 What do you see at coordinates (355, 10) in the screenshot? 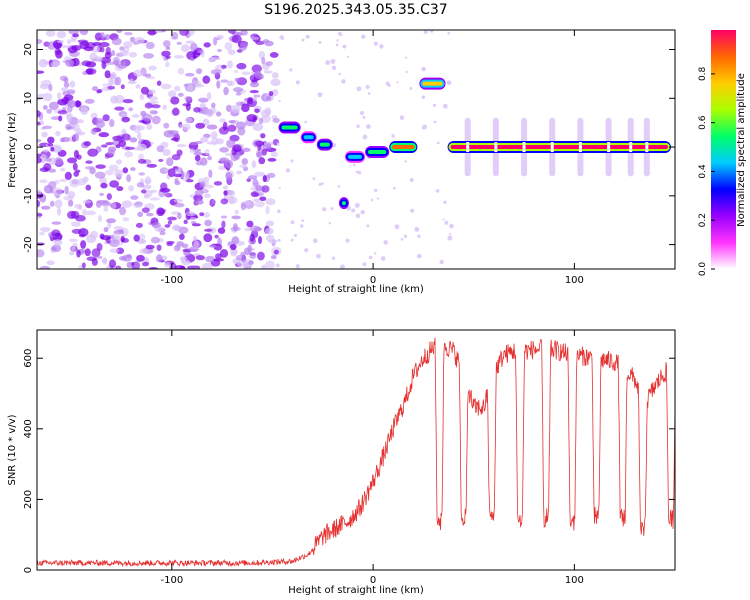
I see `chart-title: S196.2025.343.05.35.C37` at bounding box center [355, 10].